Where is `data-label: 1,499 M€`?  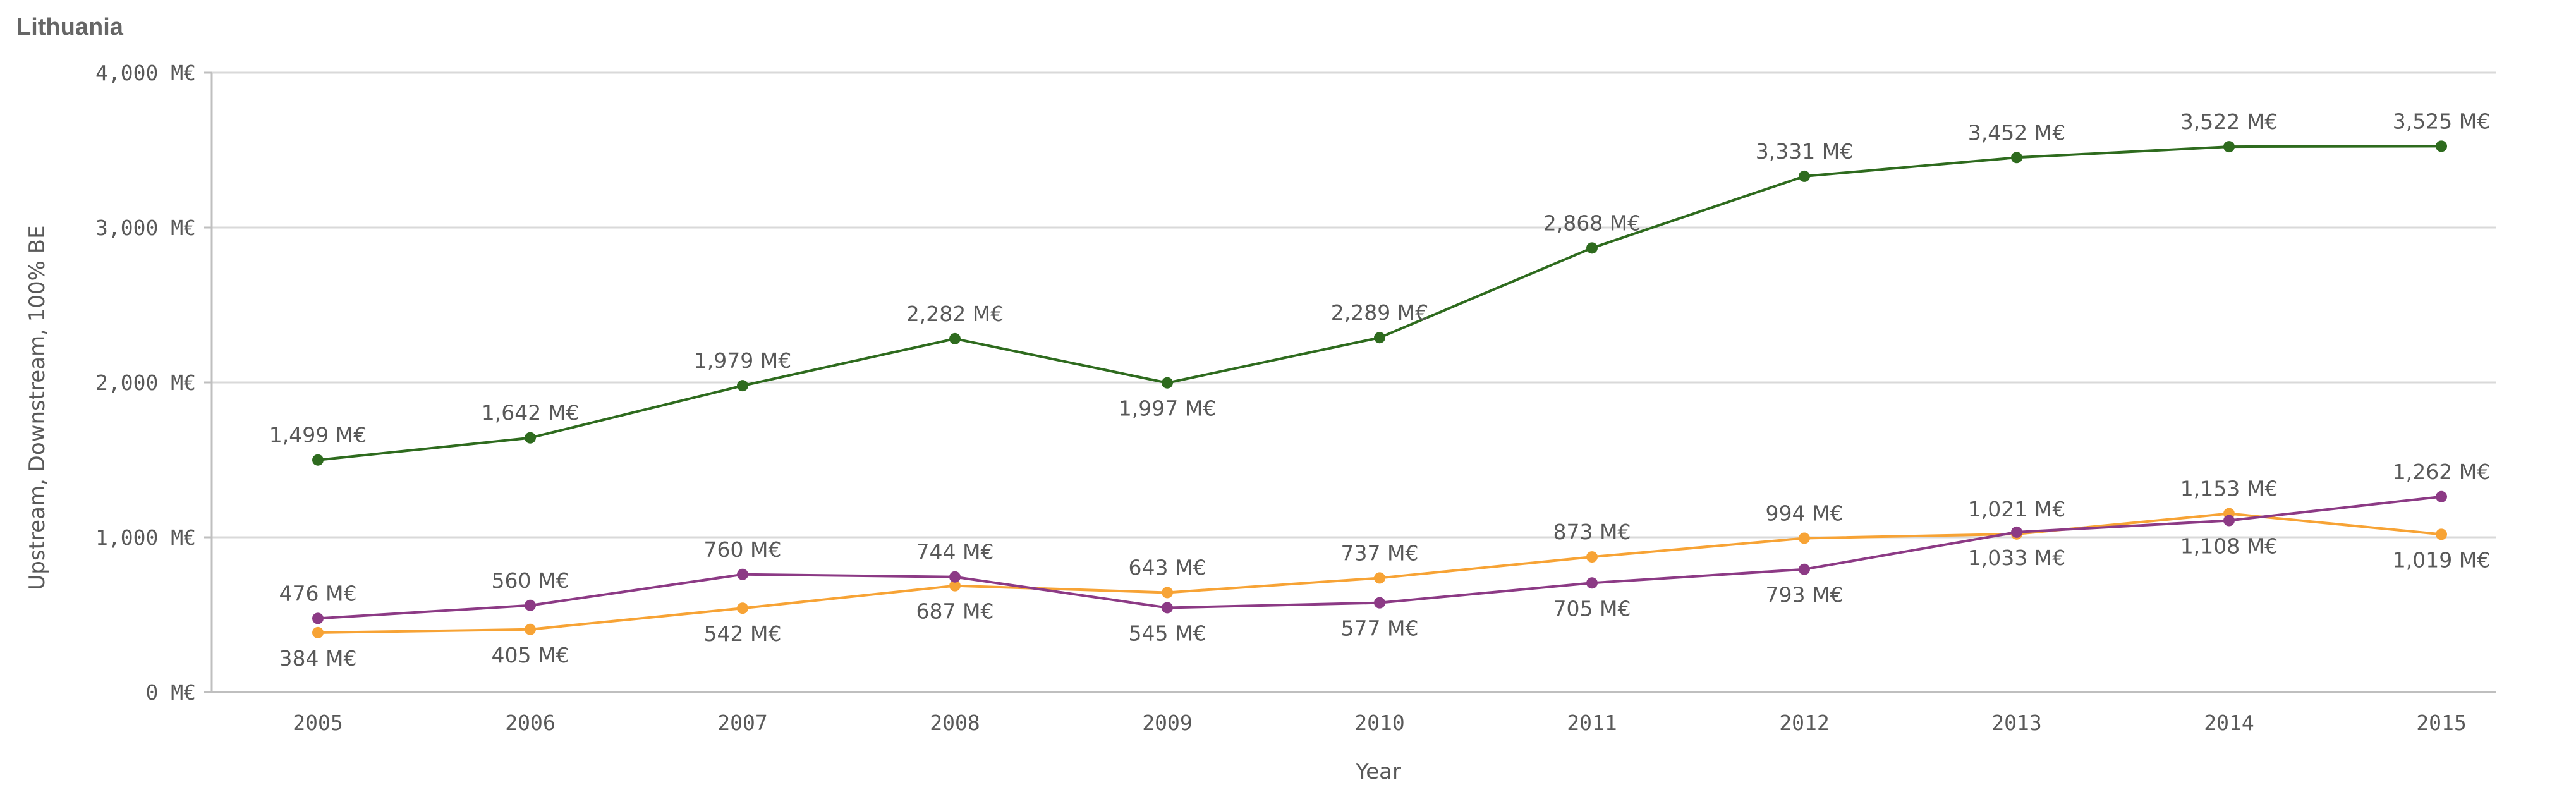 data-label: 1,499 M€ is located at coordinates (318, 435).